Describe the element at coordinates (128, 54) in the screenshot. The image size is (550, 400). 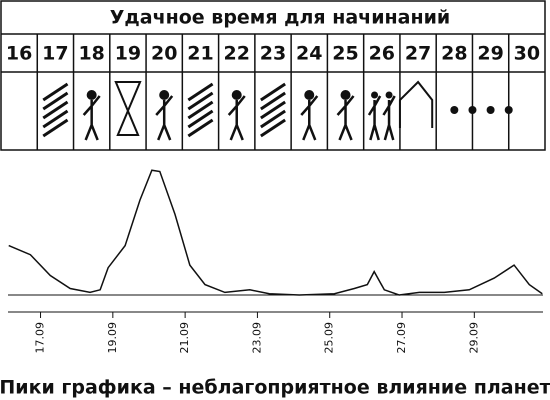
I see `day-label: 19` at that location.